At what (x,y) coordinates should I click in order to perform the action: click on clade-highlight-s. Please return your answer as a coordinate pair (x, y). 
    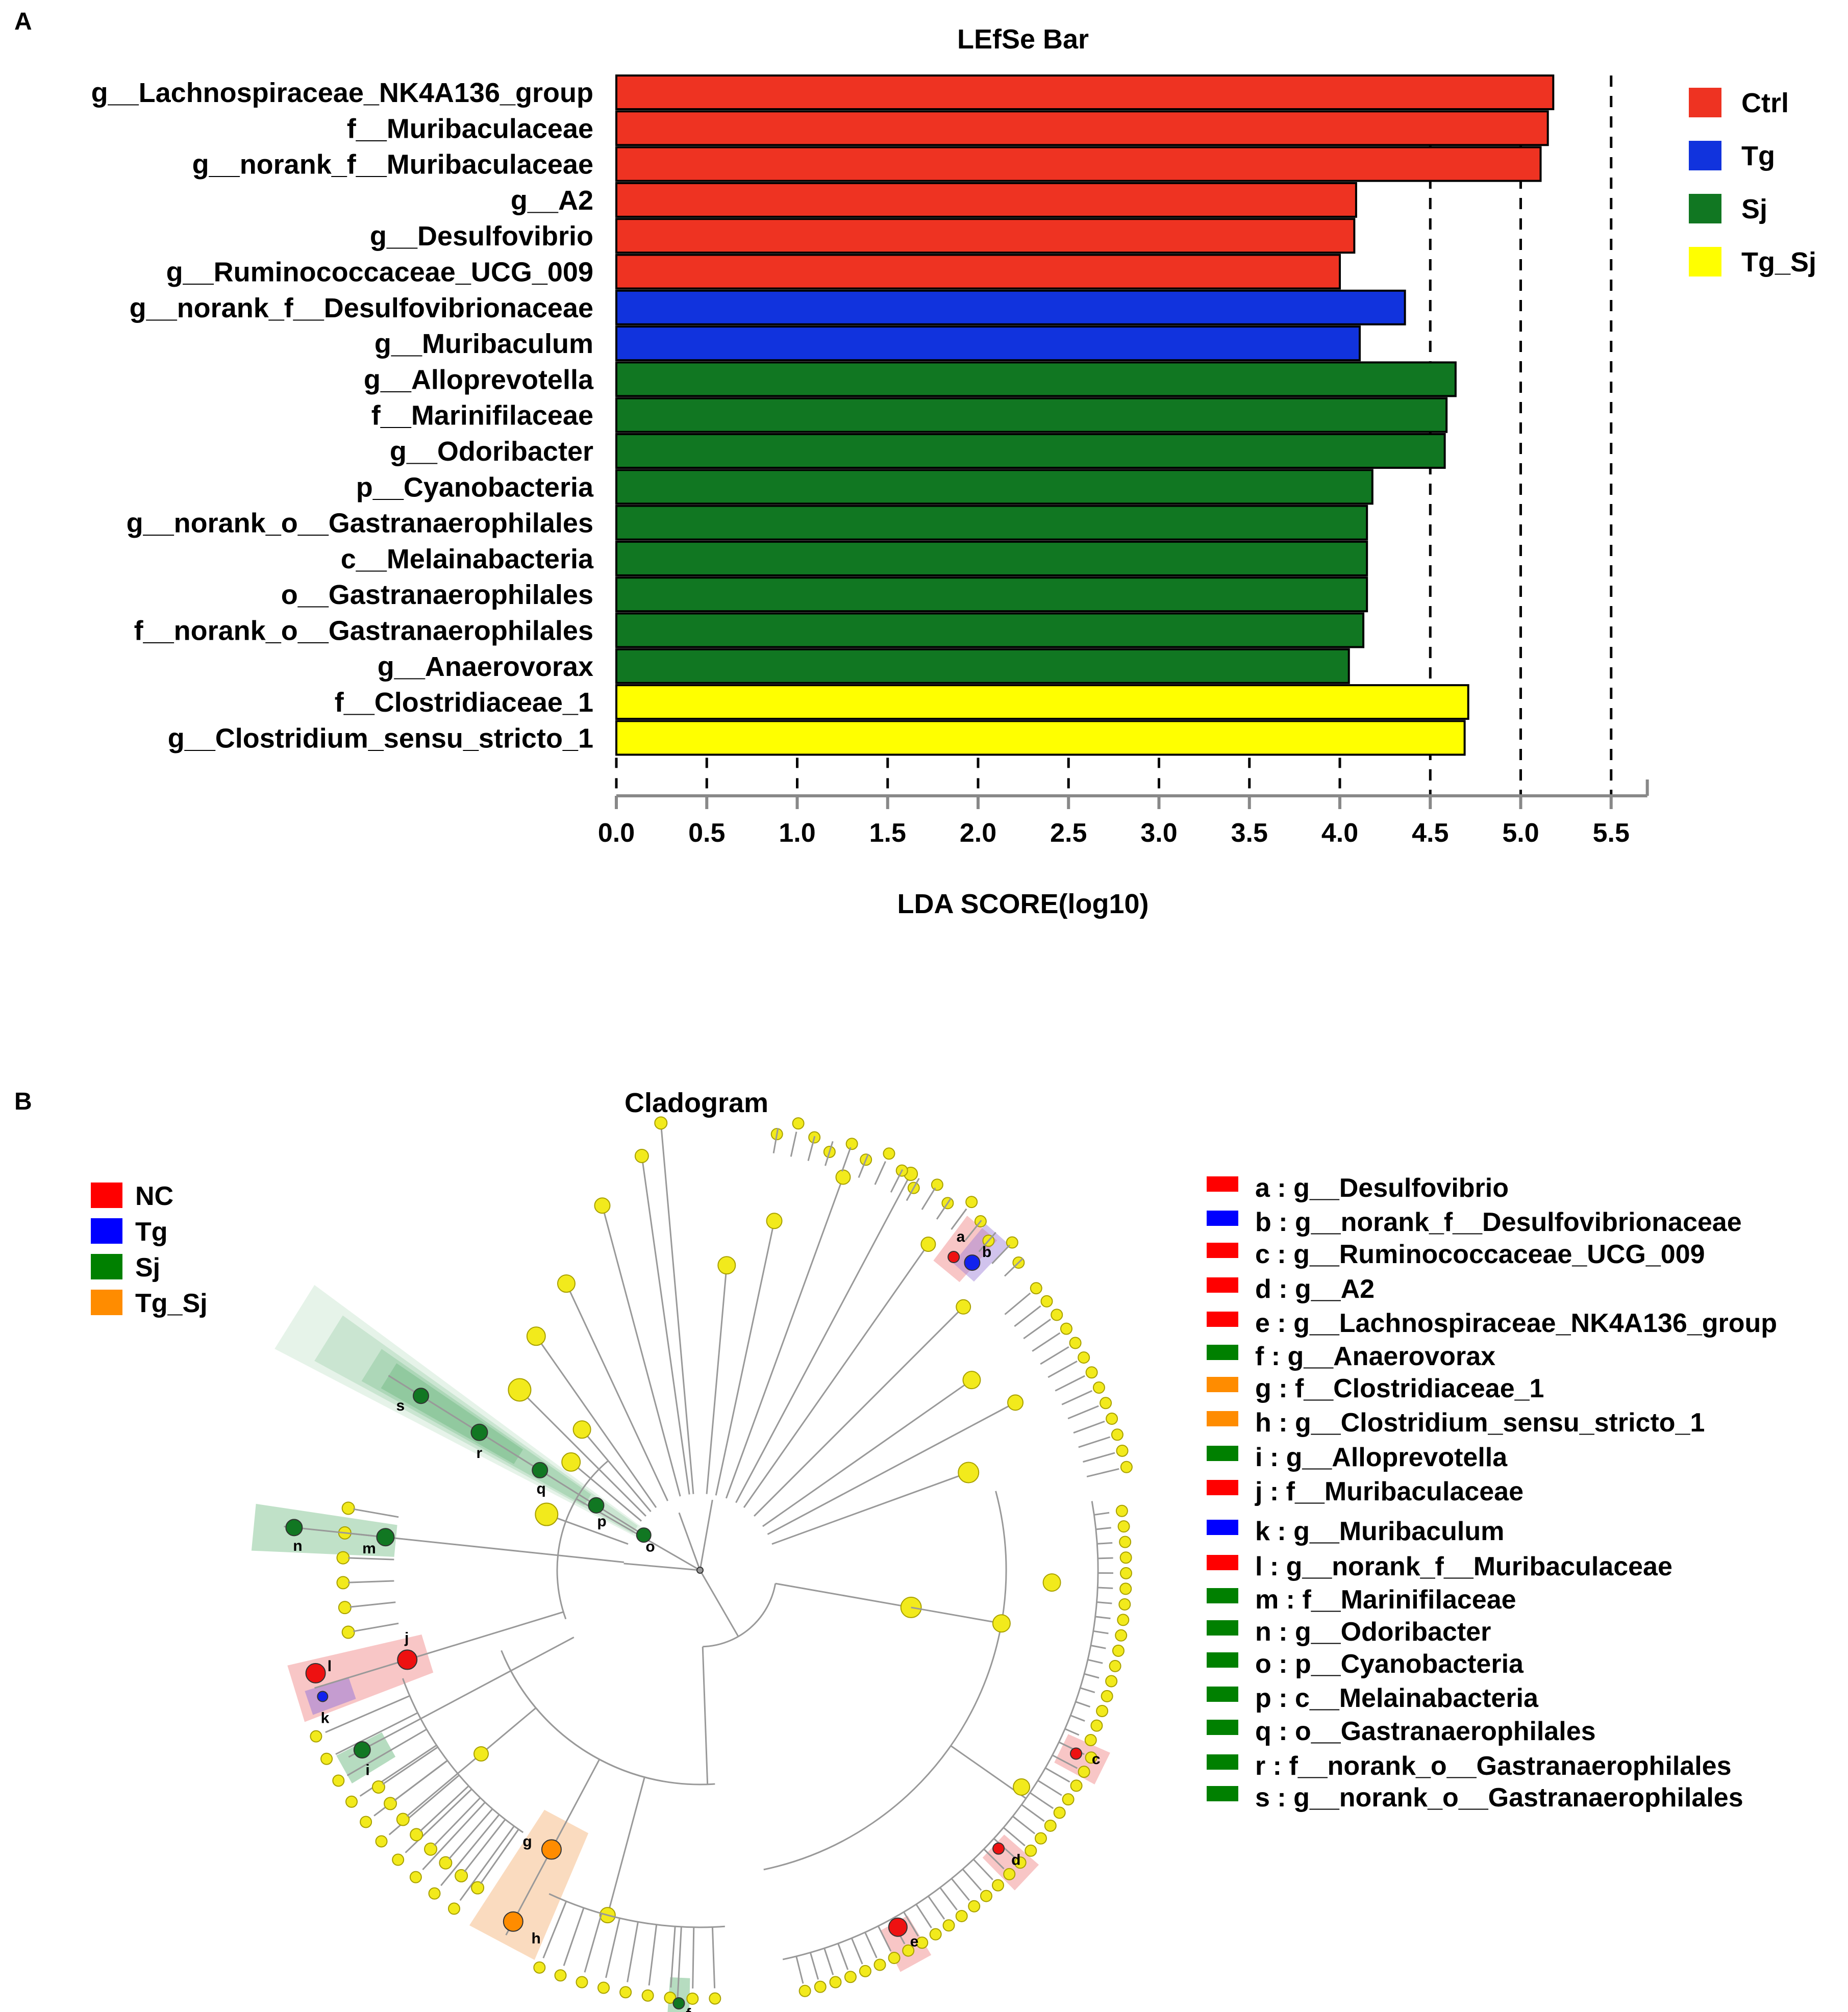
    Looking at the image, I should click on (452, 1413).